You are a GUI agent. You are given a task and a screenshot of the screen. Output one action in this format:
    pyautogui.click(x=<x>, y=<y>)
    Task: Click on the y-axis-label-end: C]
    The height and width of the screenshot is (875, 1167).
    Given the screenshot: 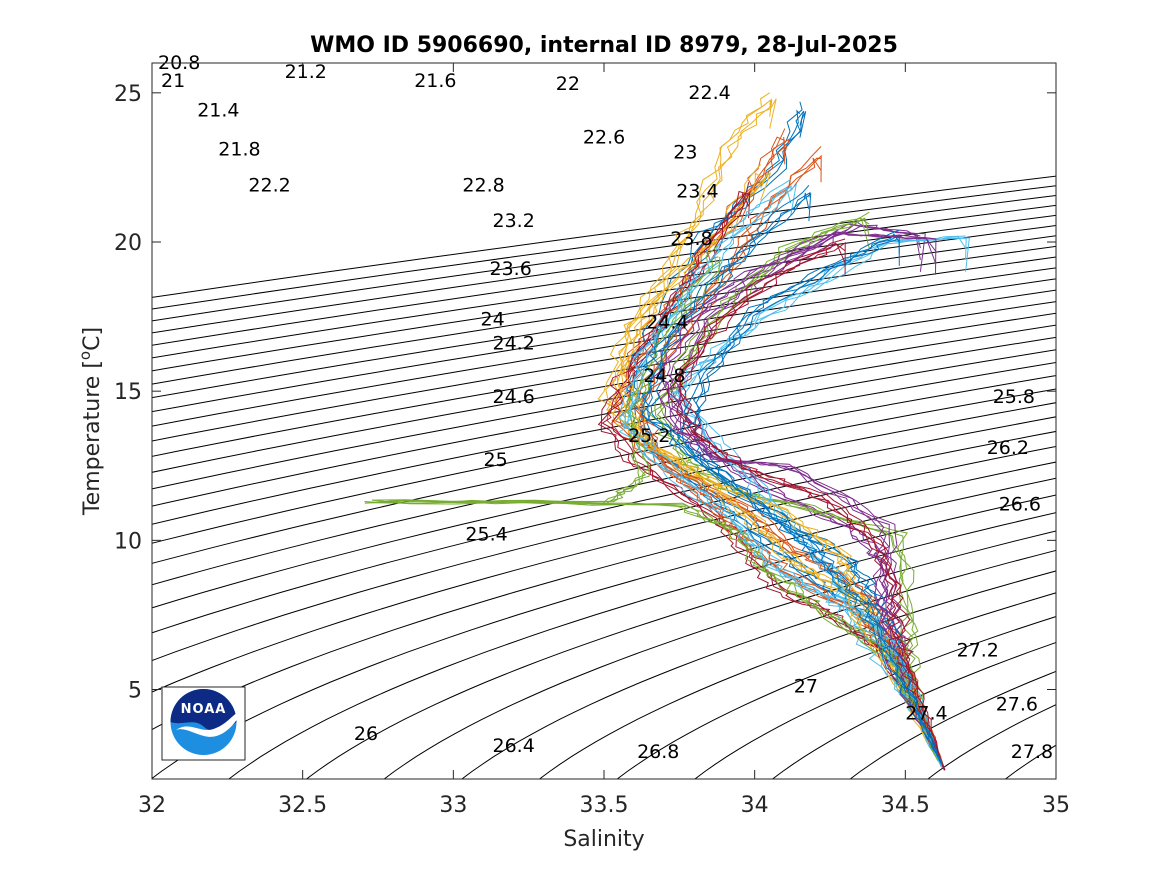 What is the action you would take?
    pyautogui.click(x=92, y=339)
    